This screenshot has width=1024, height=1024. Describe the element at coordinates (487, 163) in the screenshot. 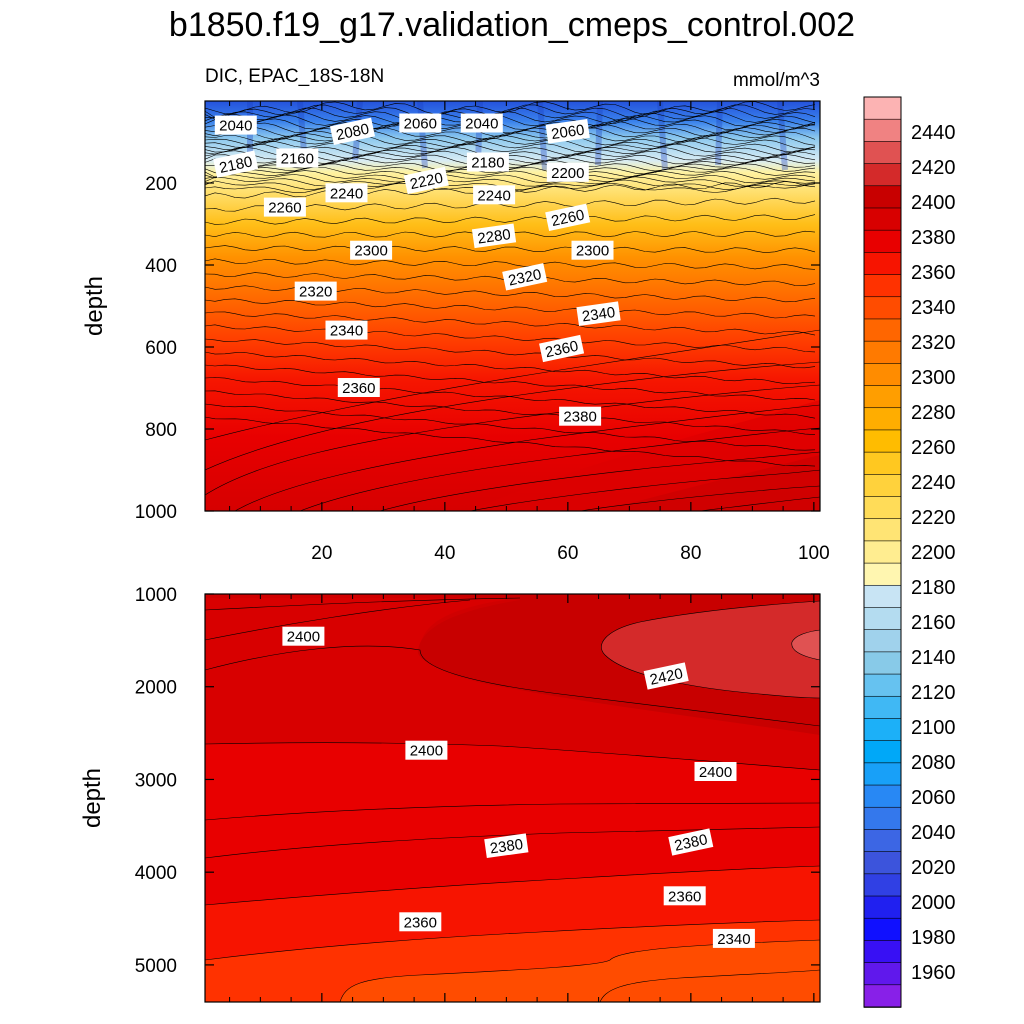

I see `contour-label-text: 2180` at that location.